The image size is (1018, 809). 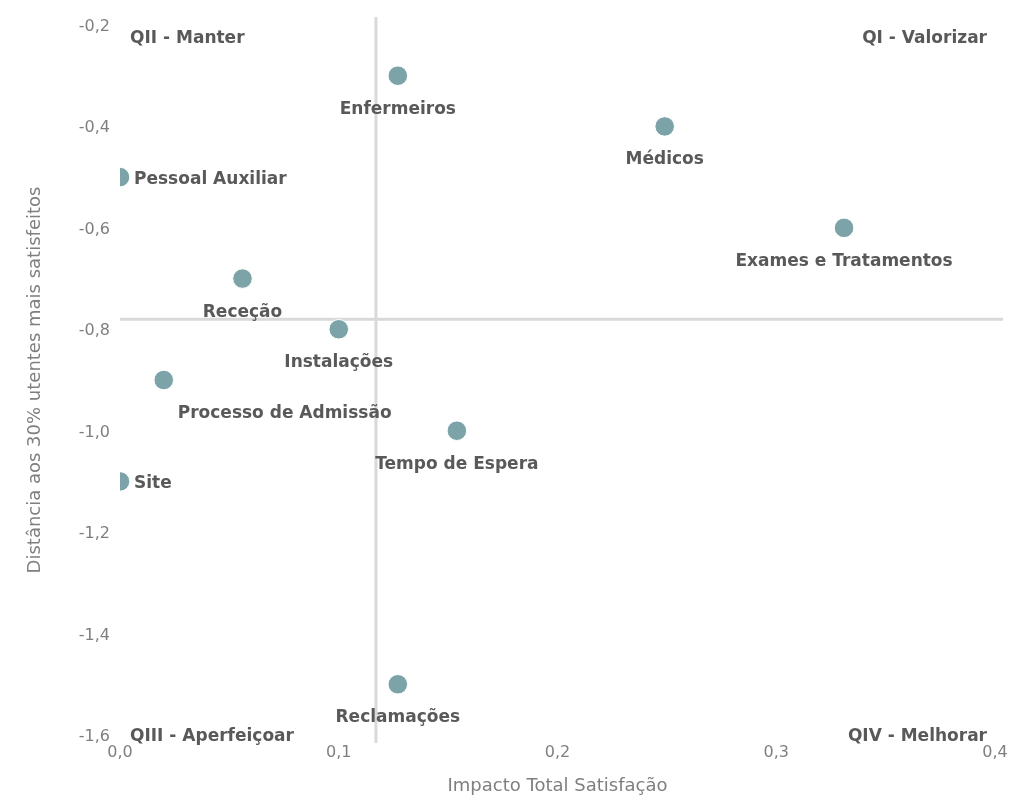 What do you see at coordinates (94, 634) in the screenshot?
I see `y-tick-label: -1,4` at bounding box center [94, 634].